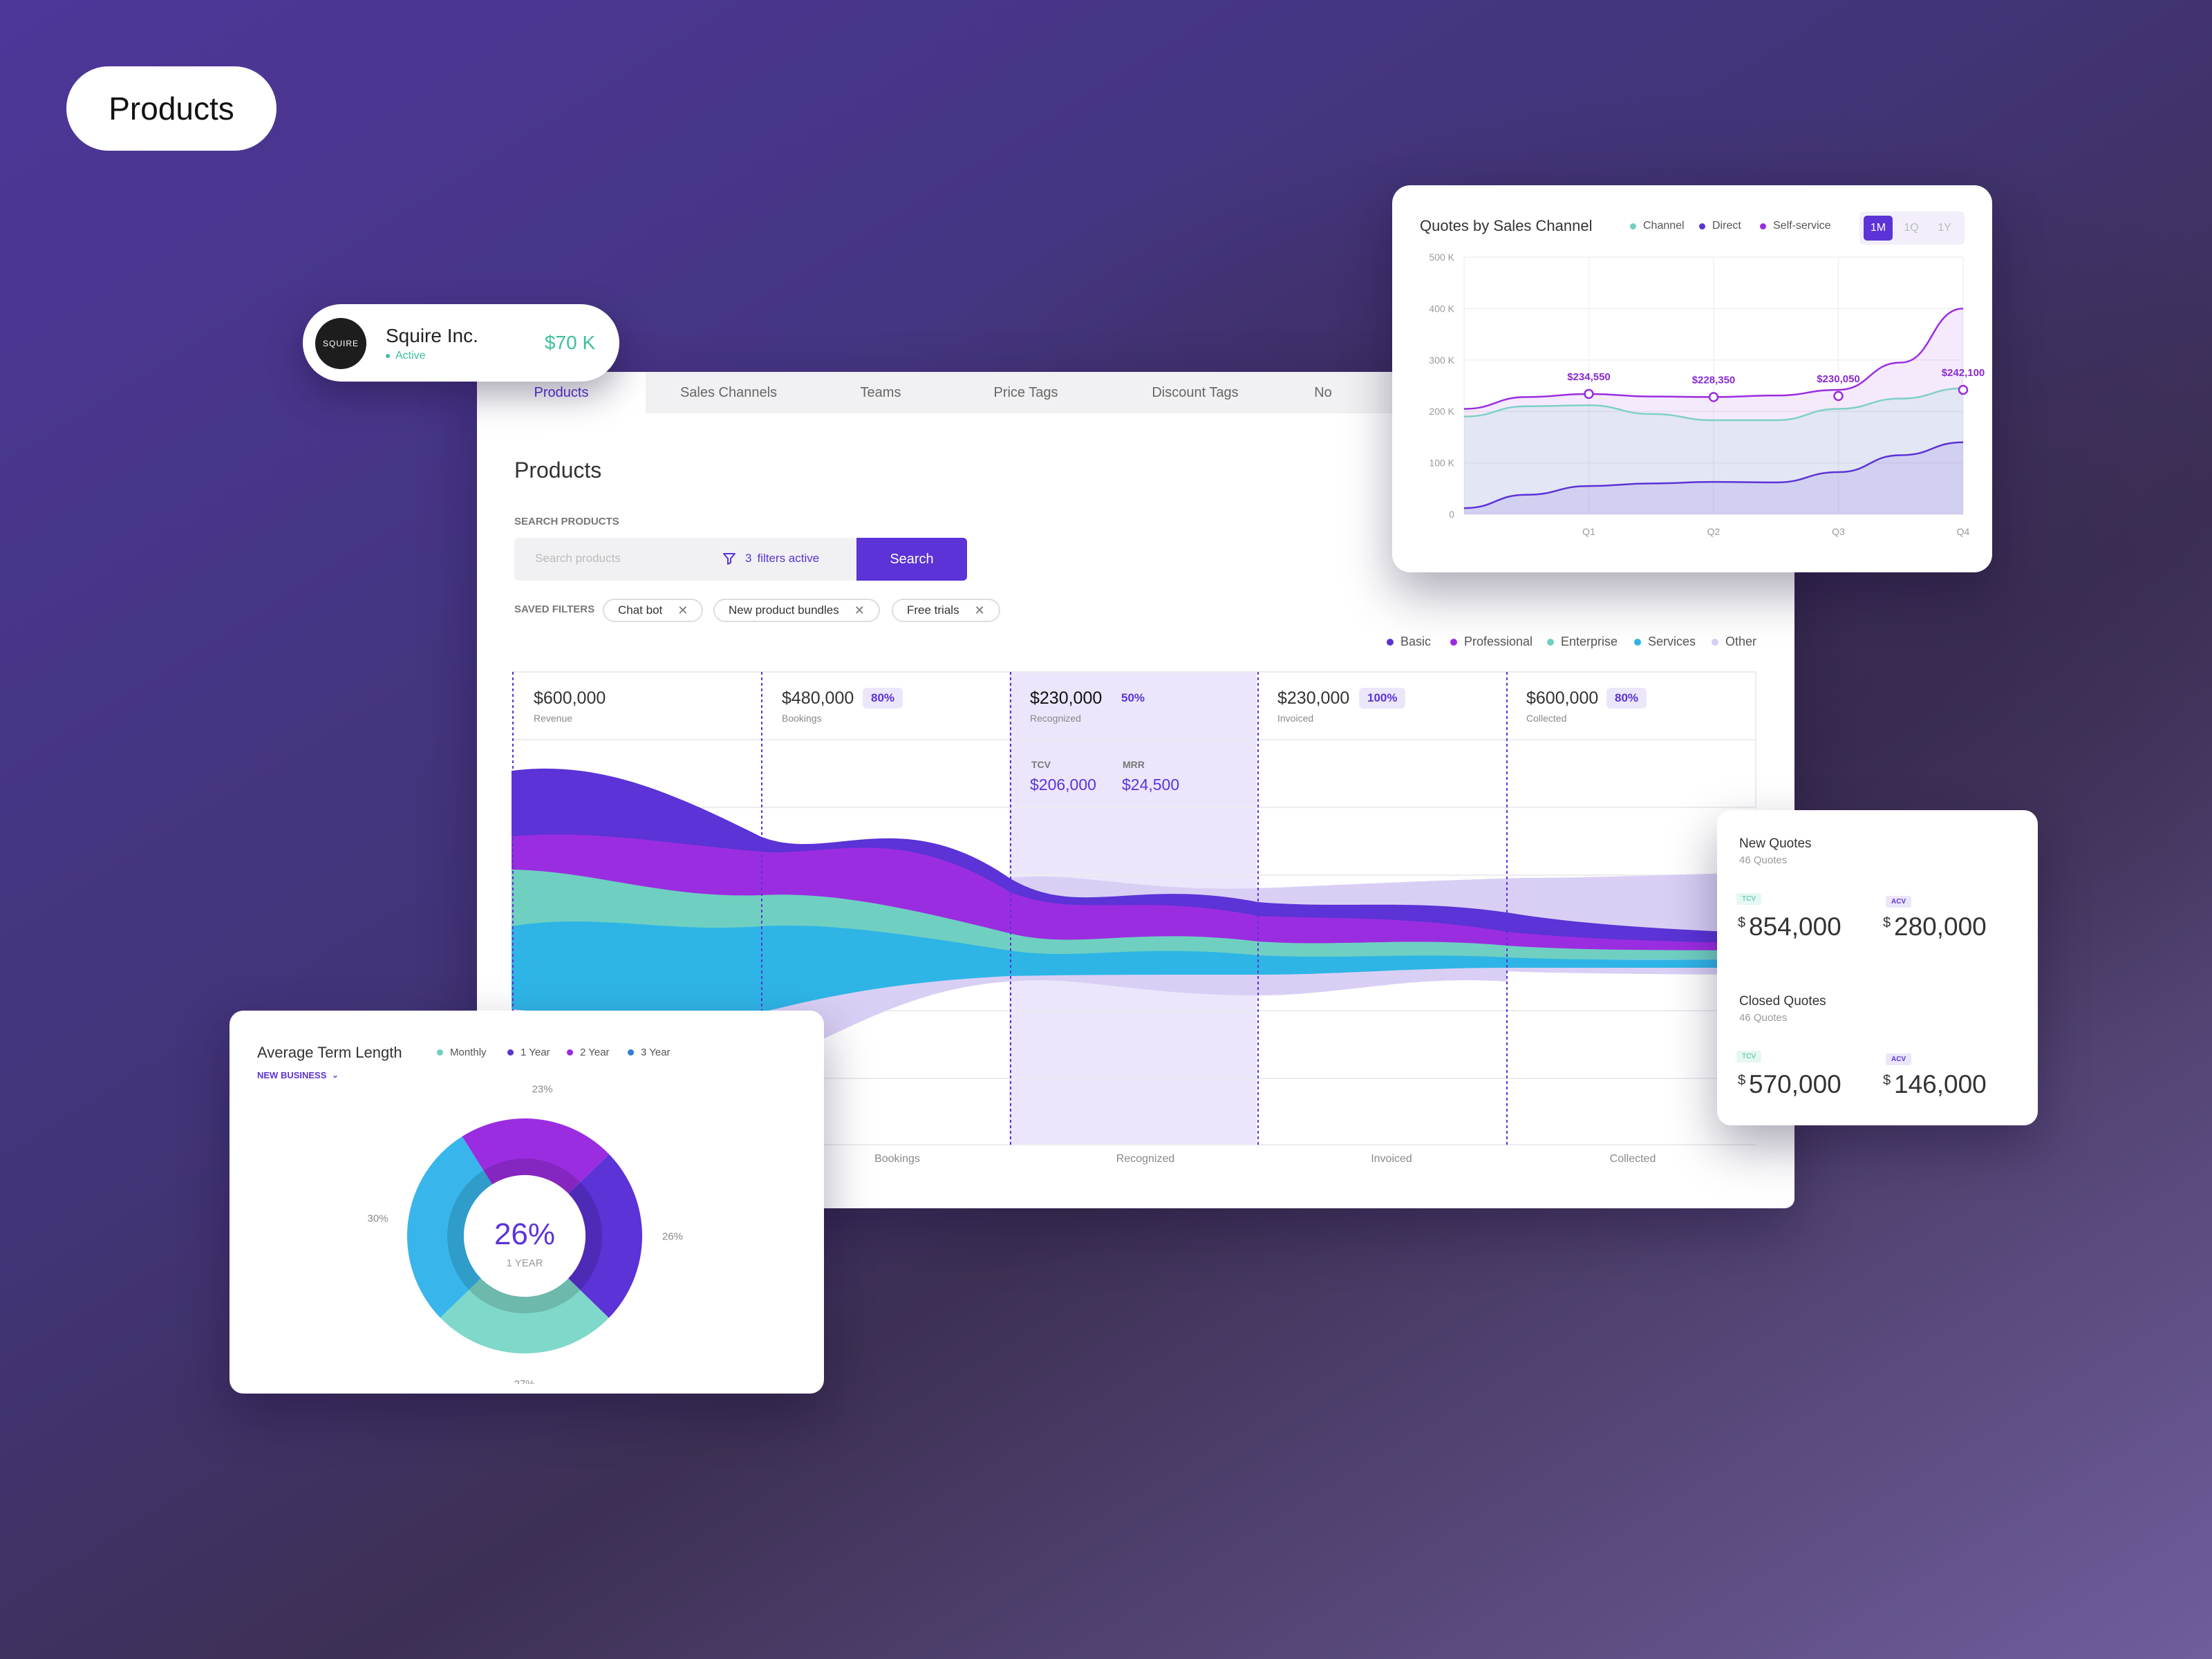 This screenshot has width=2212, height=1659. I want to click on slice-percent-label: 30%, so click(378, 1218).